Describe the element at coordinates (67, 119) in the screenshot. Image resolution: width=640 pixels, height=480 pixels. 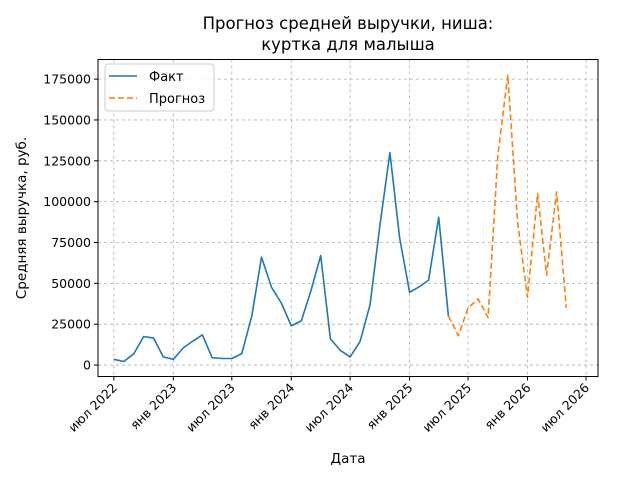
I see `y-tick-label: 150000` at that location.